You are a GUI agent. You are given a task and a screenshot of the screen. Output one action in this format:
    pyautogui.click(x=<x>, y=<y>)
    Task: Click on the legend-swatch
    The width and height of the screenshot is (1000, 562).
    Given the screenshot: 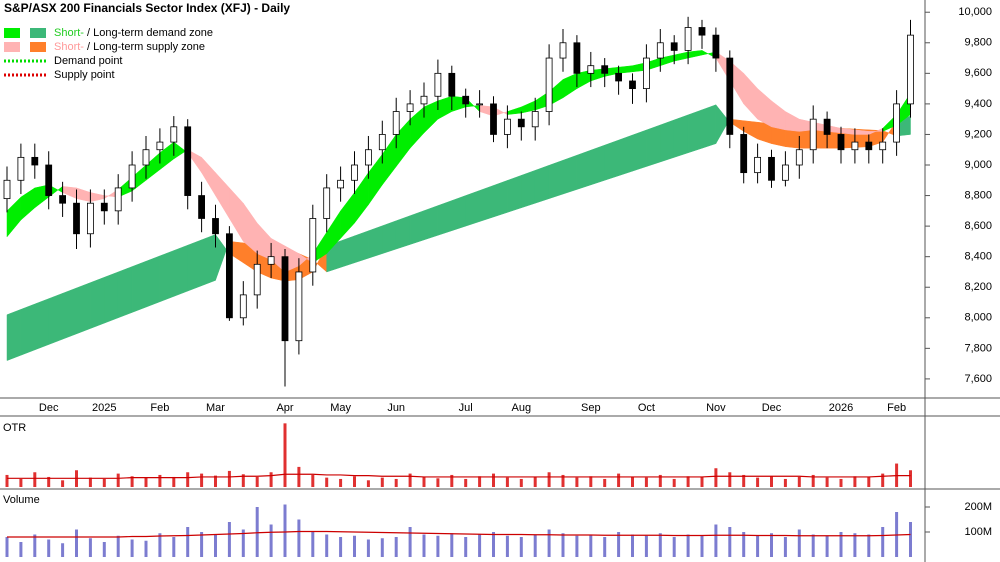 What is the action you would take?
    pyautogui.click(x=12, y=47)
    